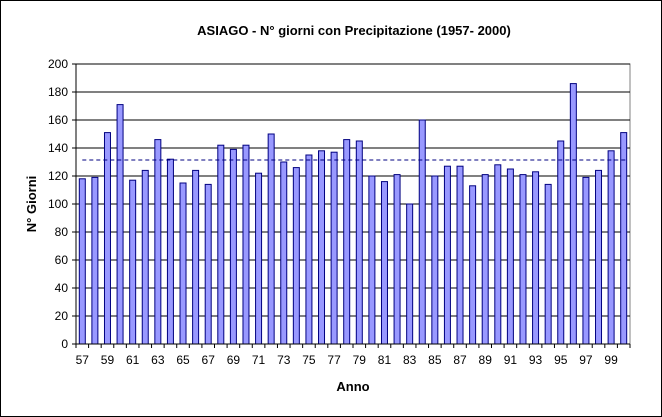 Image resolution: width=662 pixels, height=417 pixels. I want to click on x-tick-label: 71, so click(259, 360).